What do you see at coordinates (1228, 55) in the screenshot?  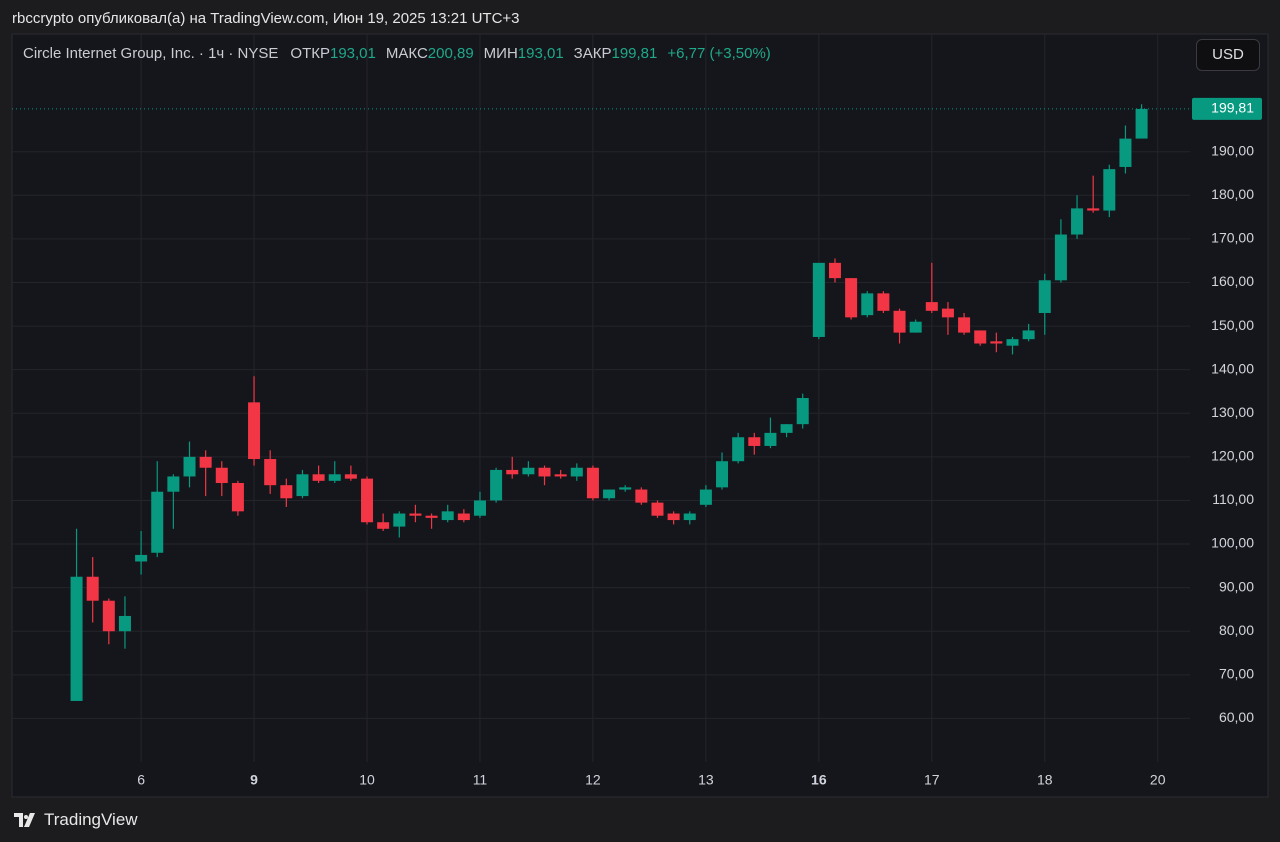 I see `currency-button: USD` at bounding box center [1228, 55].